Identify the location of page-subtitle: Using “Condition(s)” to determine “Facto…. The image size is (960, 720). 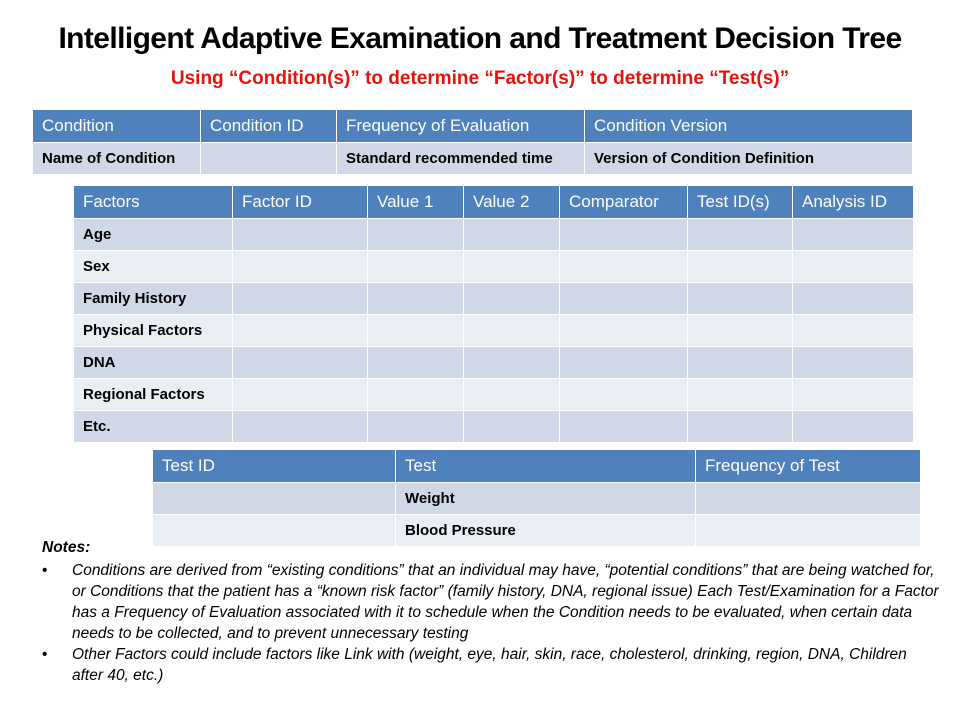
(480, 78).